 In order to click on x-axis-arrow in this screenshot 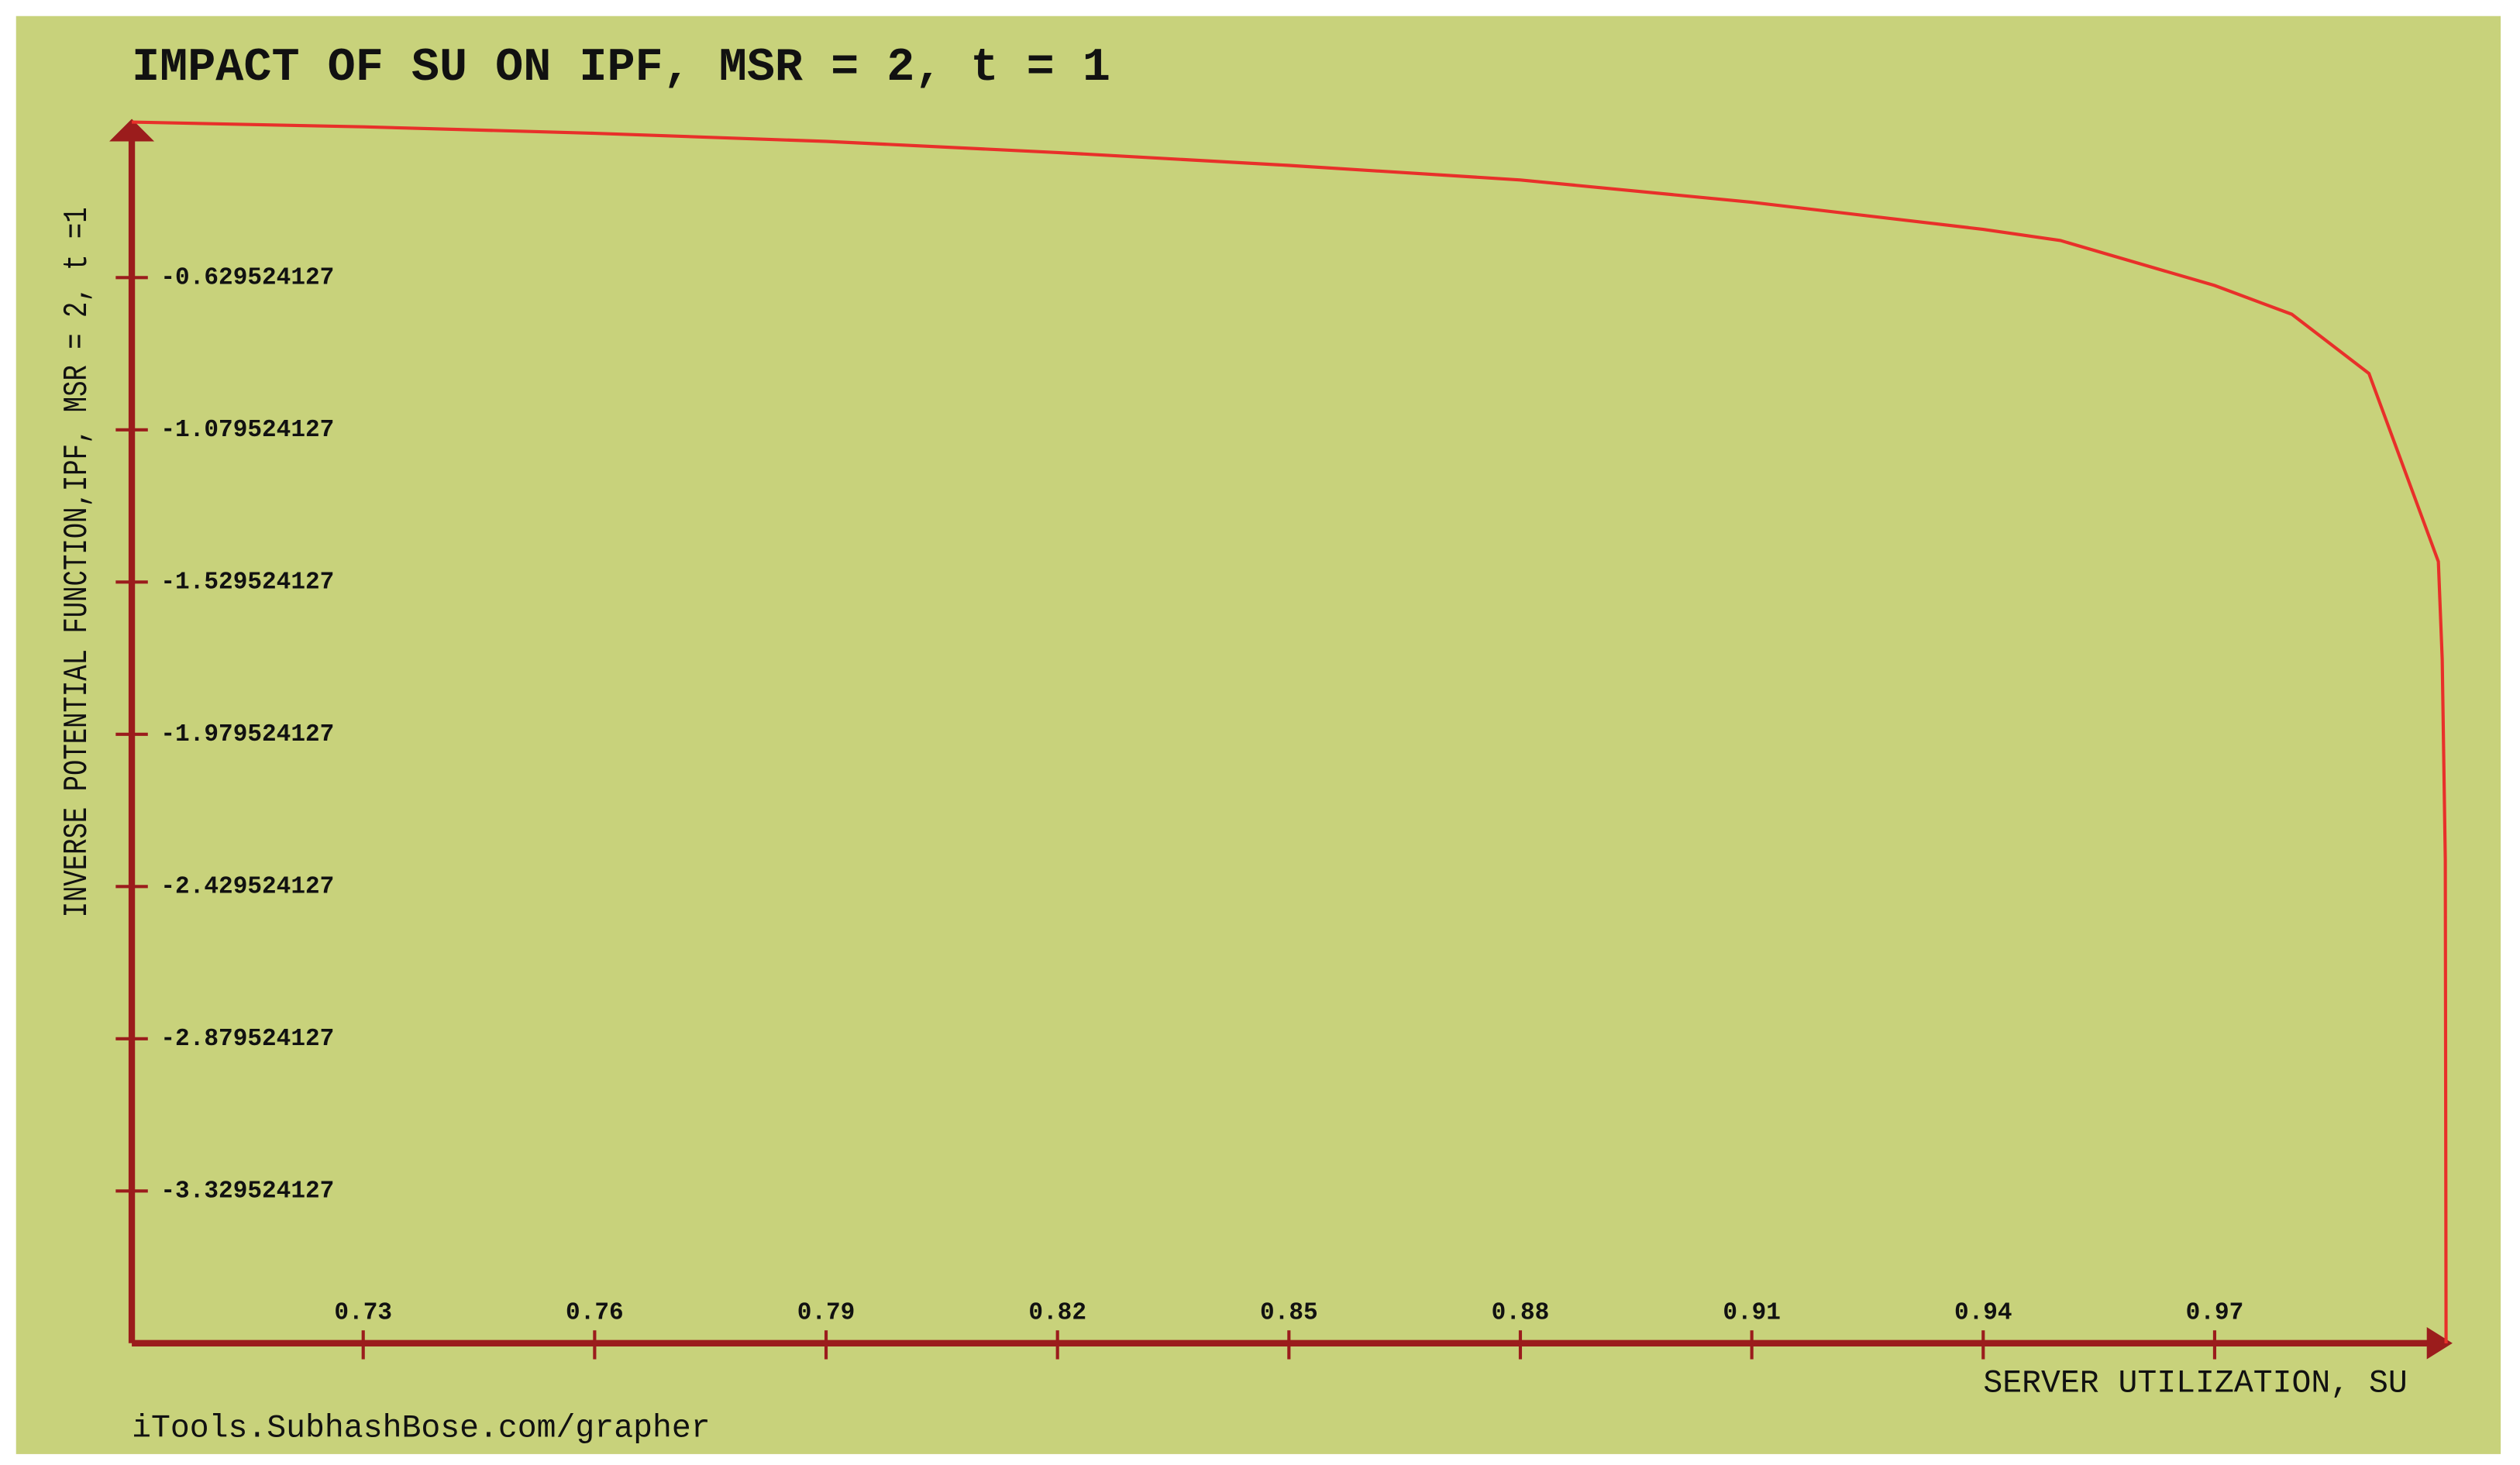, I will do `click(2440, 1344)`.